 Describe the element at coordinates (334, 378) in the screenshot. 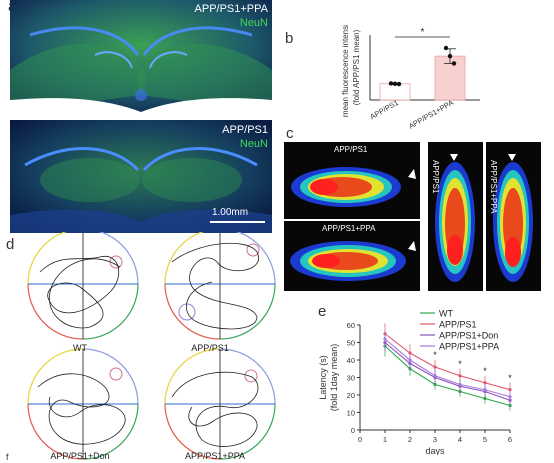

I see `e-y-label-1: (fold 1day mean)` at that location.